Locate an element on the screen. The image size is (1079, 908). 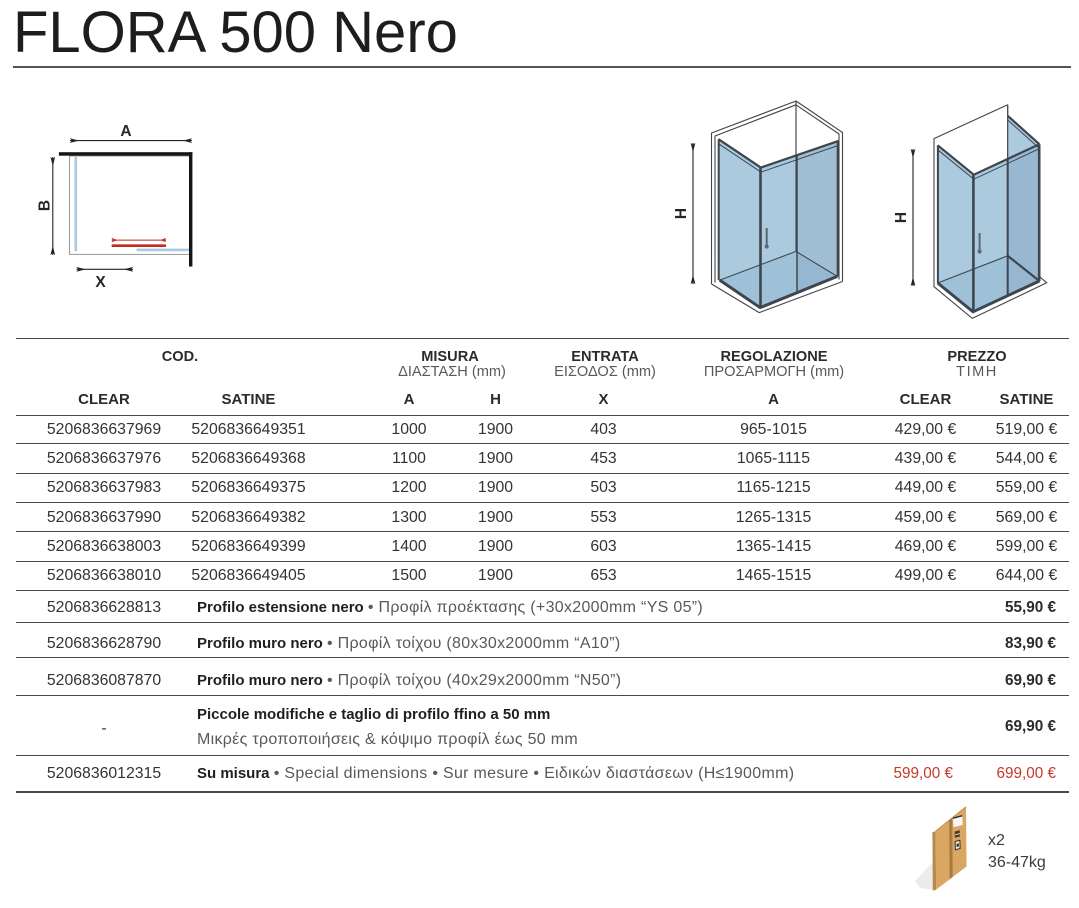
svg-text: A is located at coordinates (125, 131).